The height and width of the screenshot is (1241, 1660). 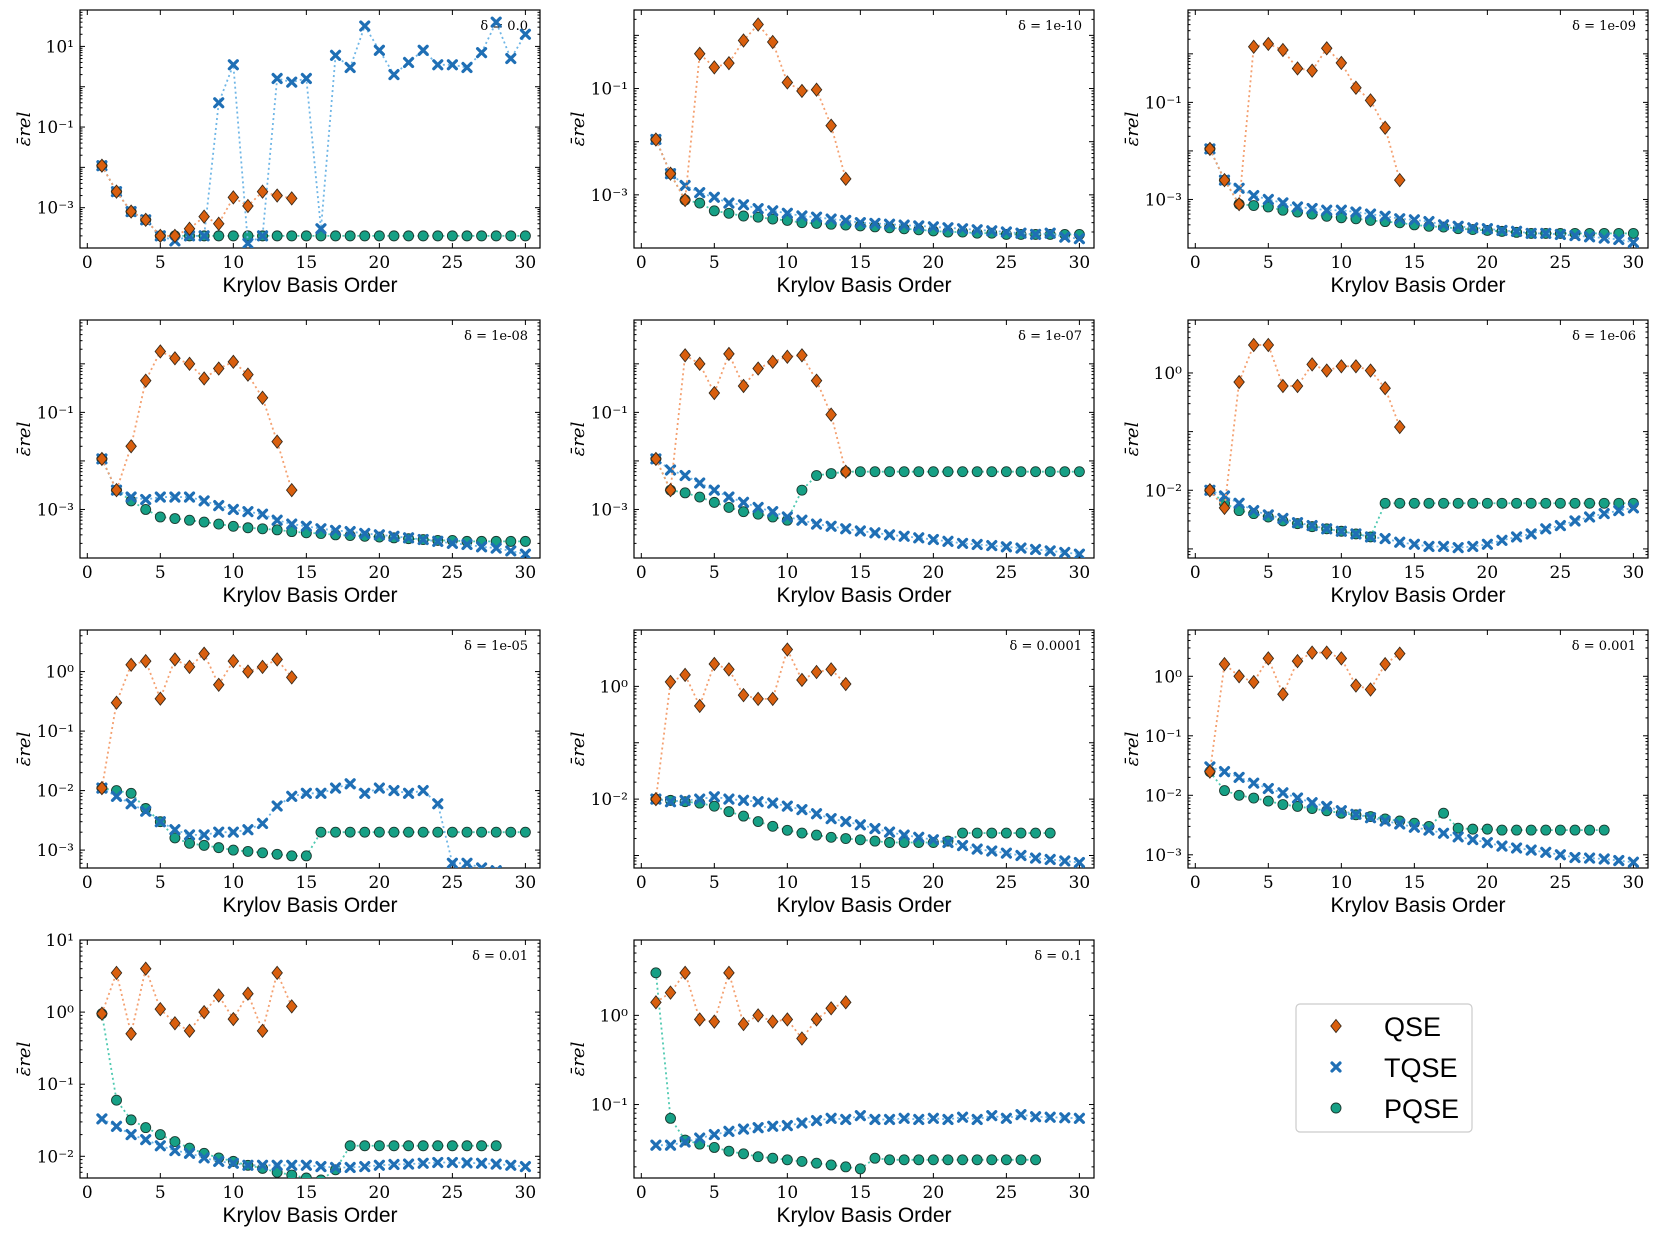 What do you see at coordinates (1412, 1027) in the screenshot?
I see `legend-label-qse: QSE` at bounding box center [1412, 1027].